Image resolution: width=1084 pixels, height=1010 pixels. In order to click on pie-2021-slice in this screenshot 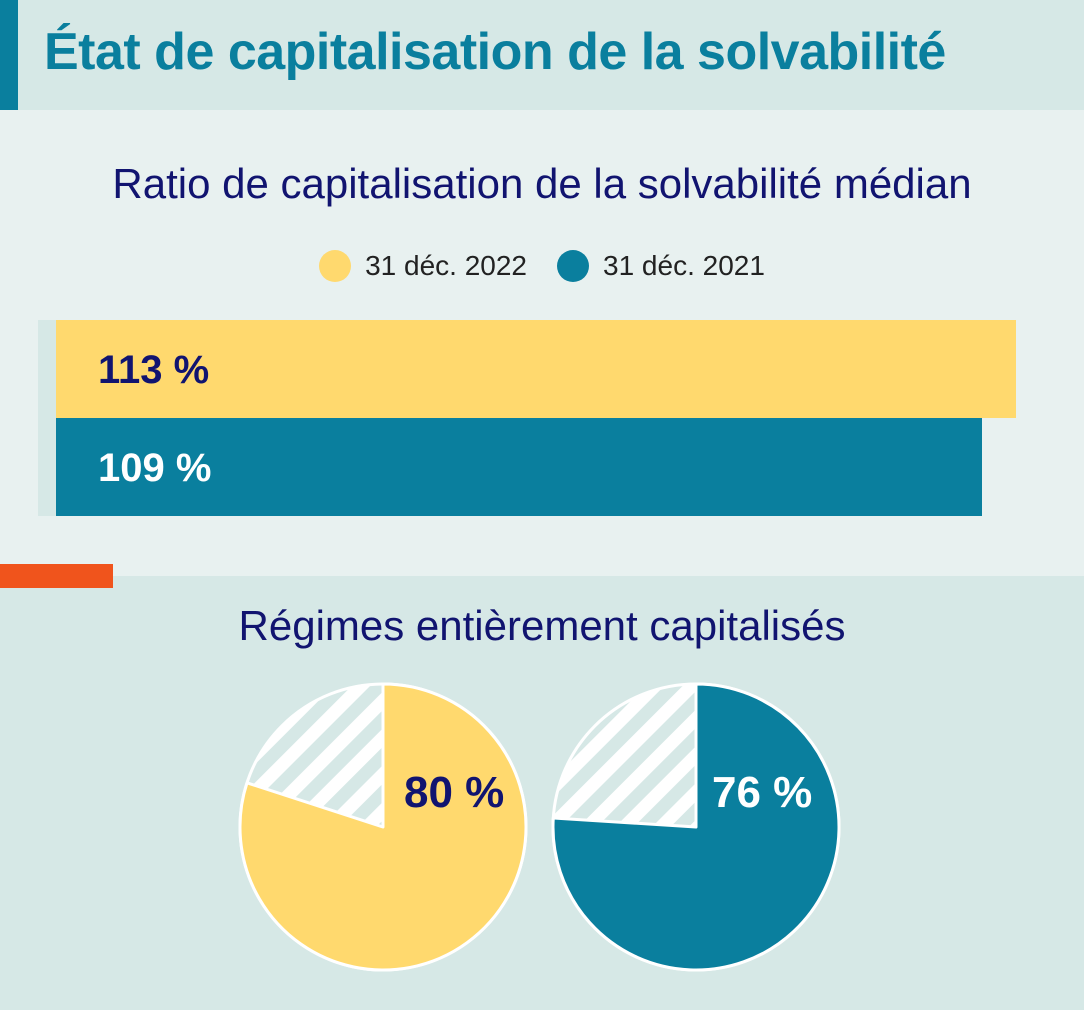, I will do `click(696, 827)`.